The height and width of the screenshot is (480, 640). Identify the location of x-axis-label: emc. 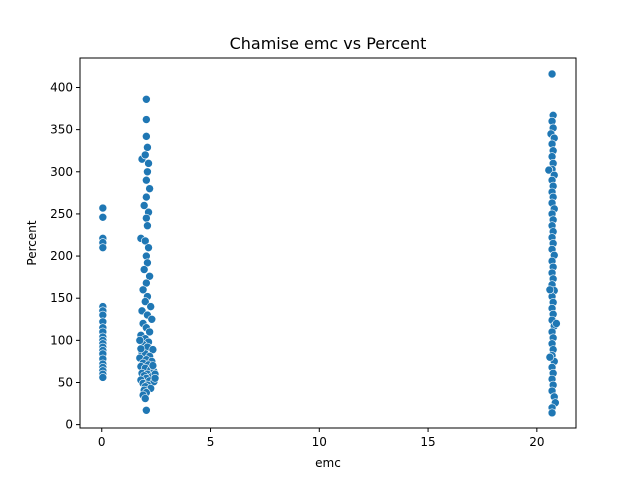
(328, 463).